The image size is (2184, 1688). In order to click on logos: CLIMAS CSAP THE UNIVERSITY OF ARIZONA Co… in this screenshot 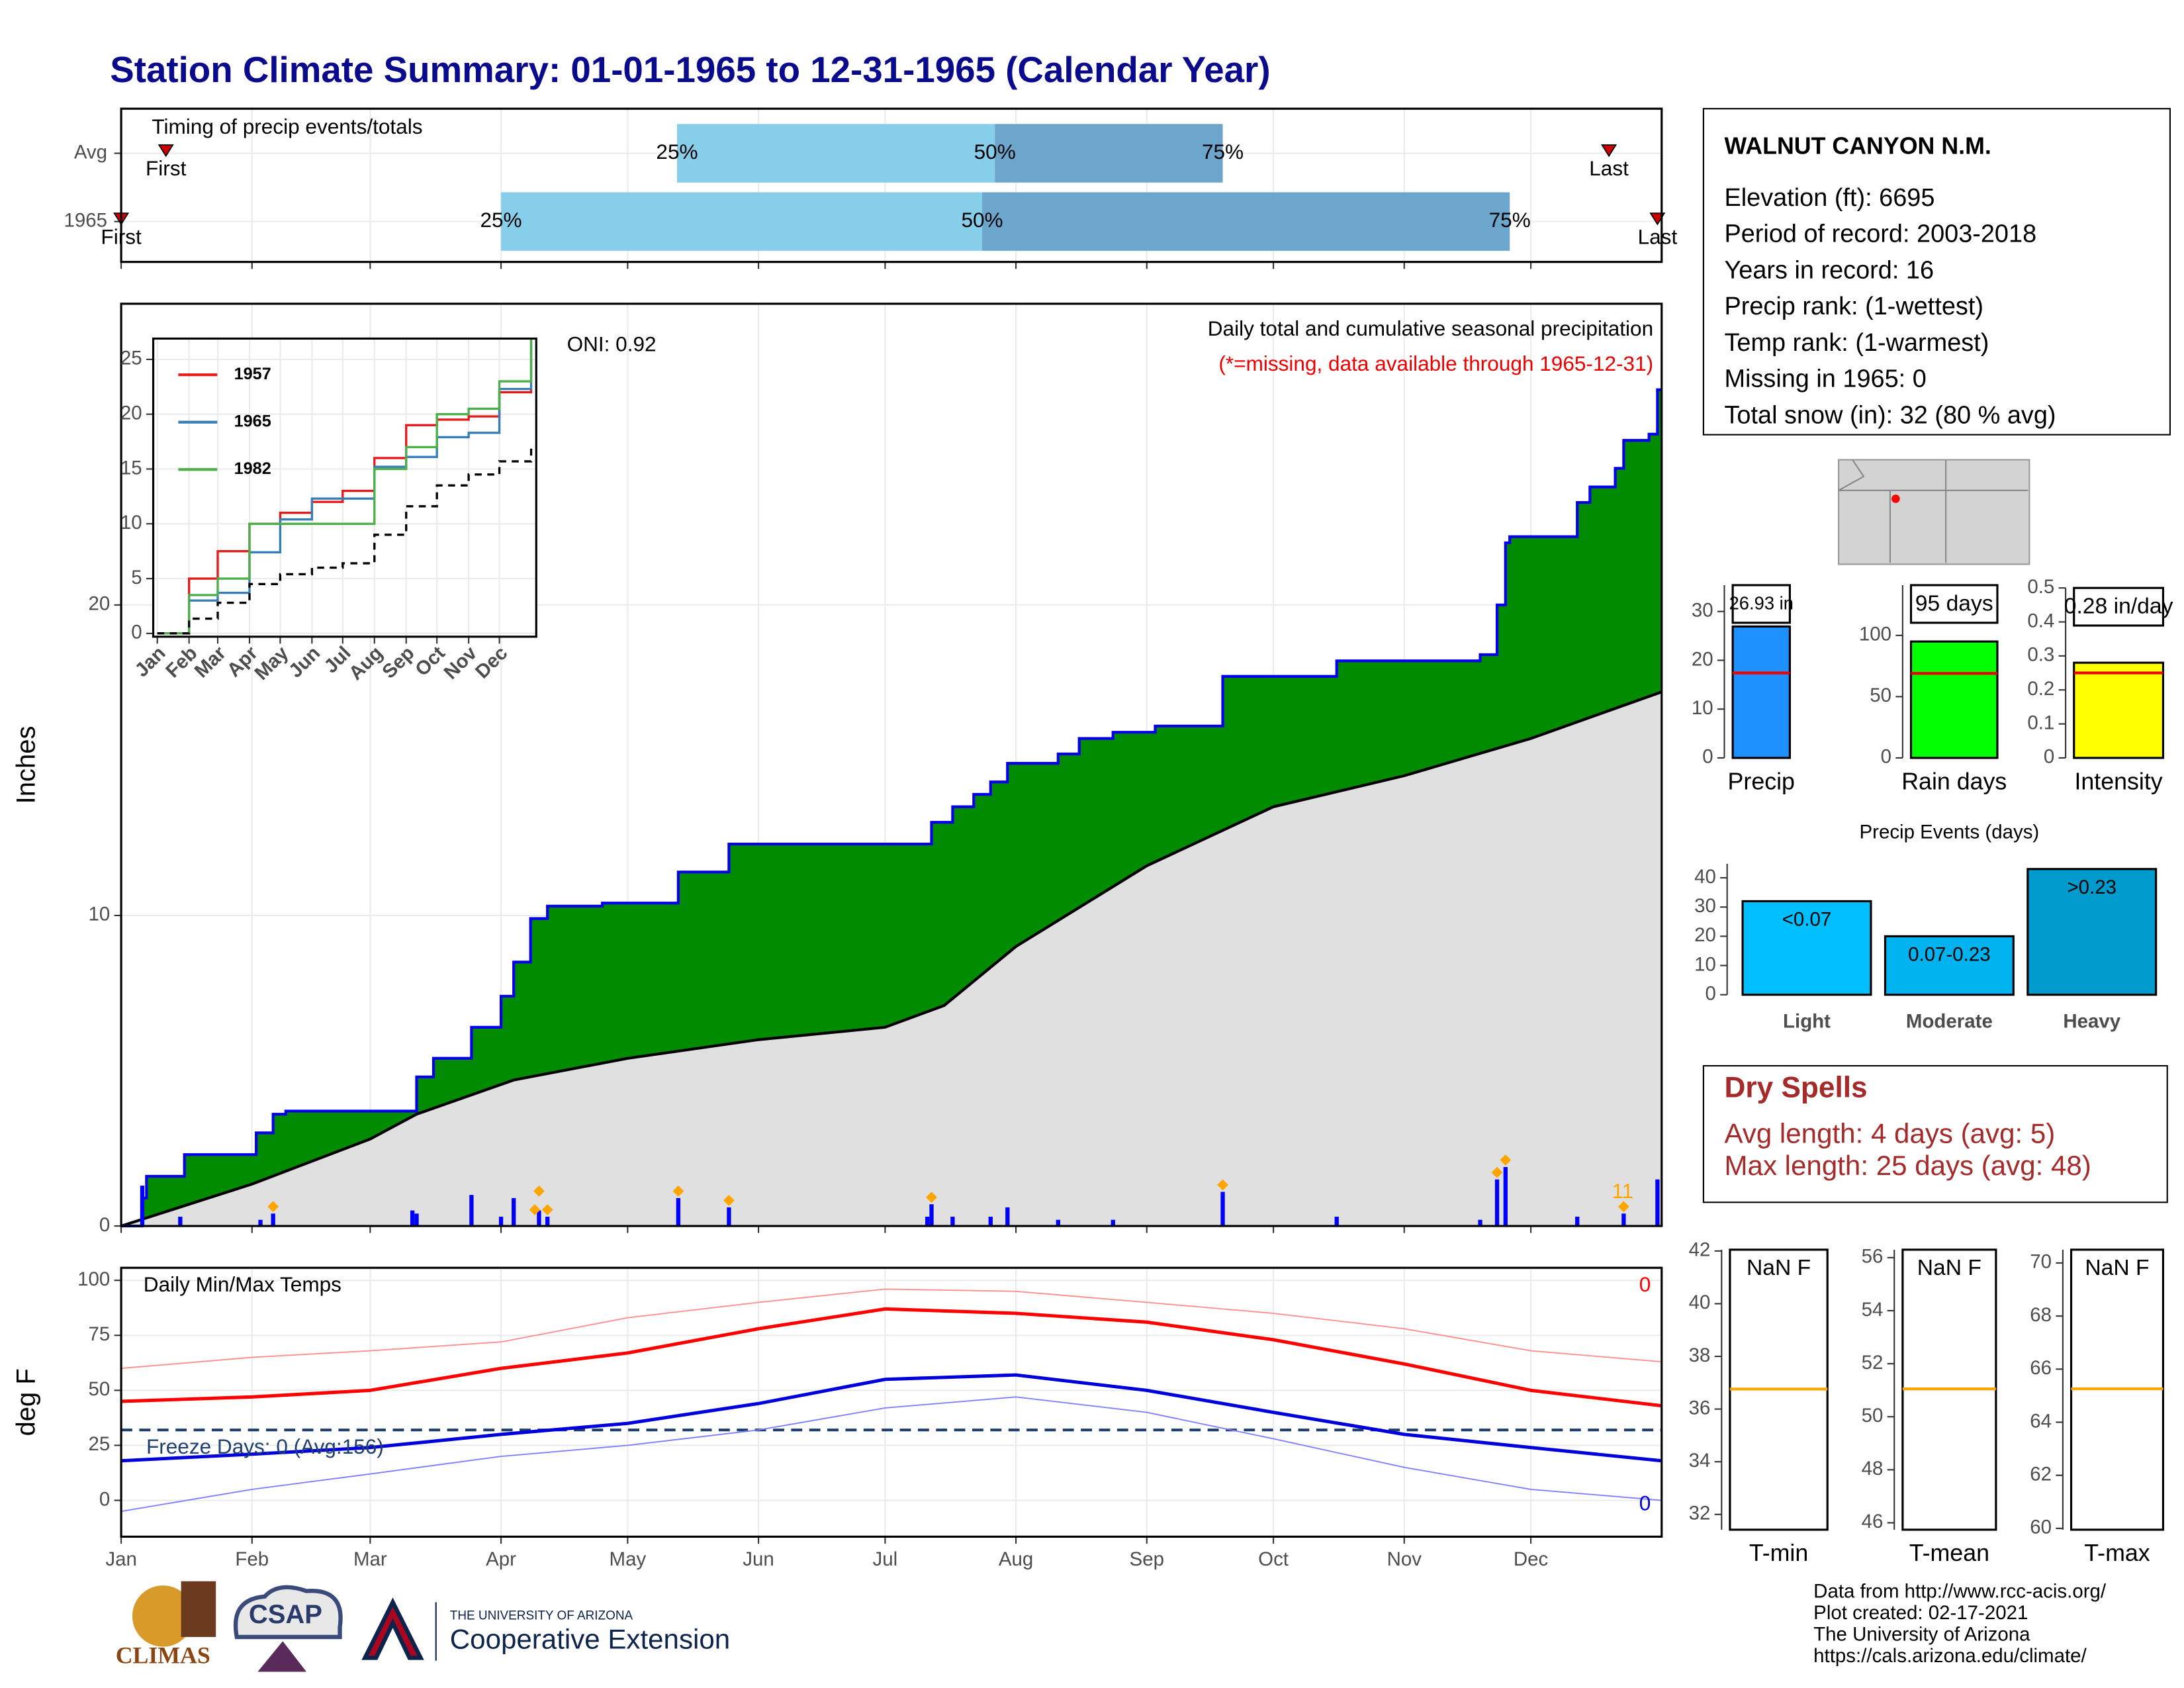, I will do `click(423, 1626)`.